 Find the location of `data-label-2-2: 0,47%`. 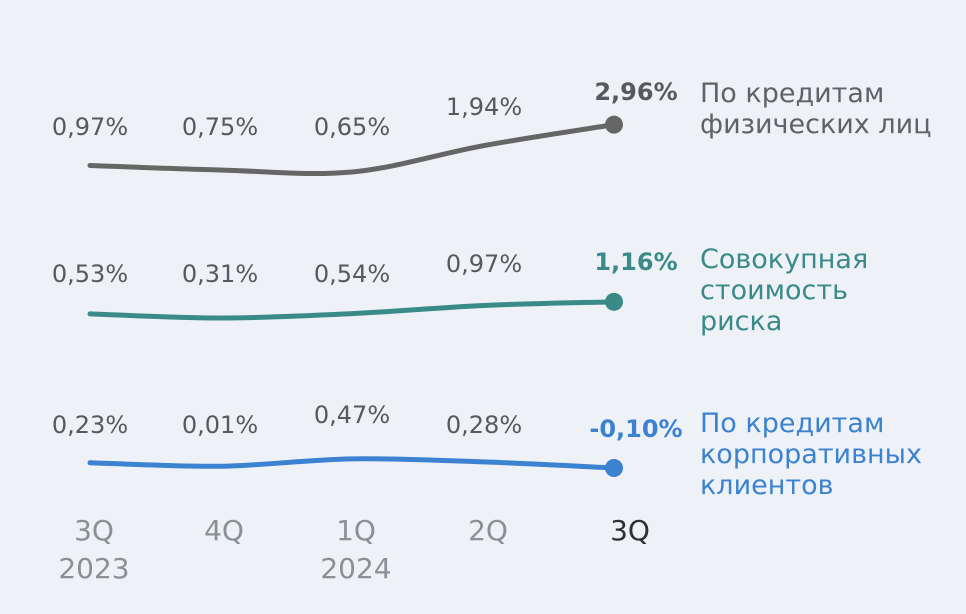

data-label-2-2: 0,47% is located at coordinates (352, 415).